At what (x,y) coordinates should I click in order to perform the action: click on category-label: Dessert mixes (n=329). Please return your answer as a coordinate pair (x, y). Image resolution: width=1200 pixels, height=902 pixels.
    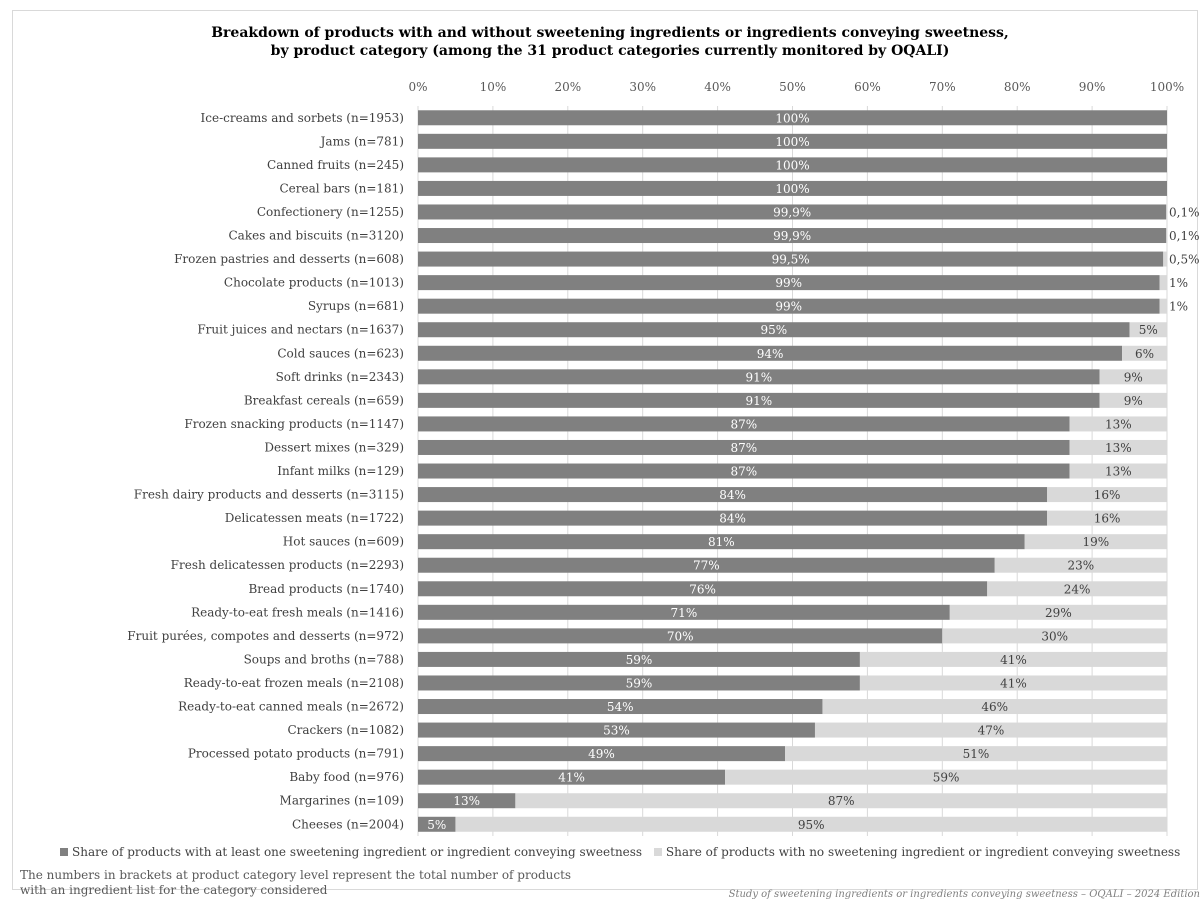
    Looking at the image, I should click on (334, 447).